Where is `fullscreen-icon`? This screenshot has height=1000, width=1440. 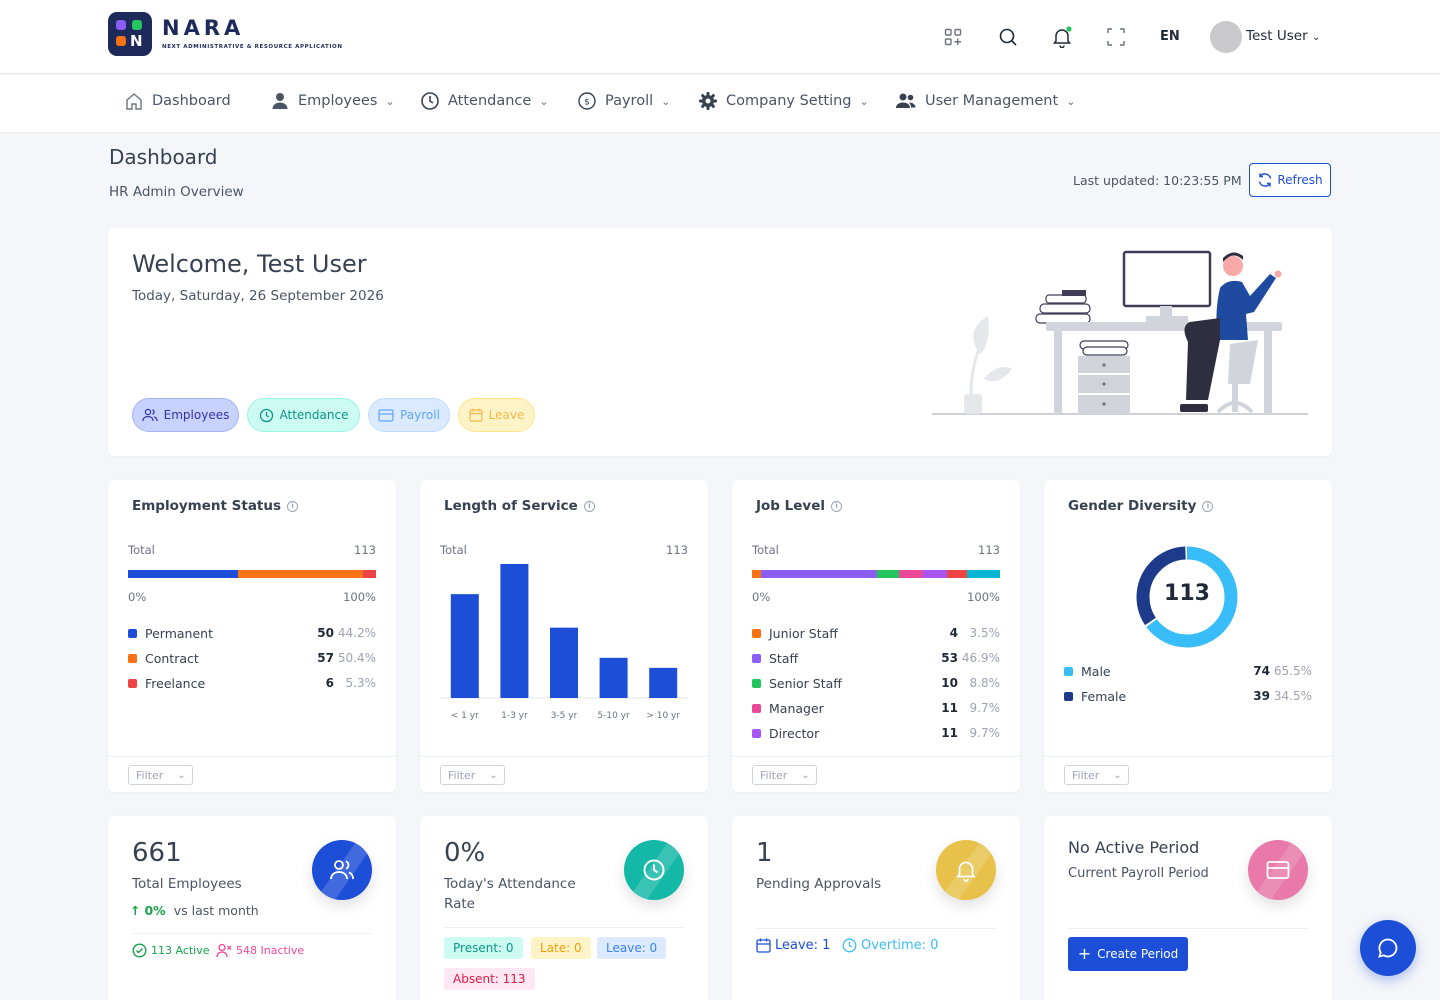
fullscreen-icon is located at coordinates (1116, 37).